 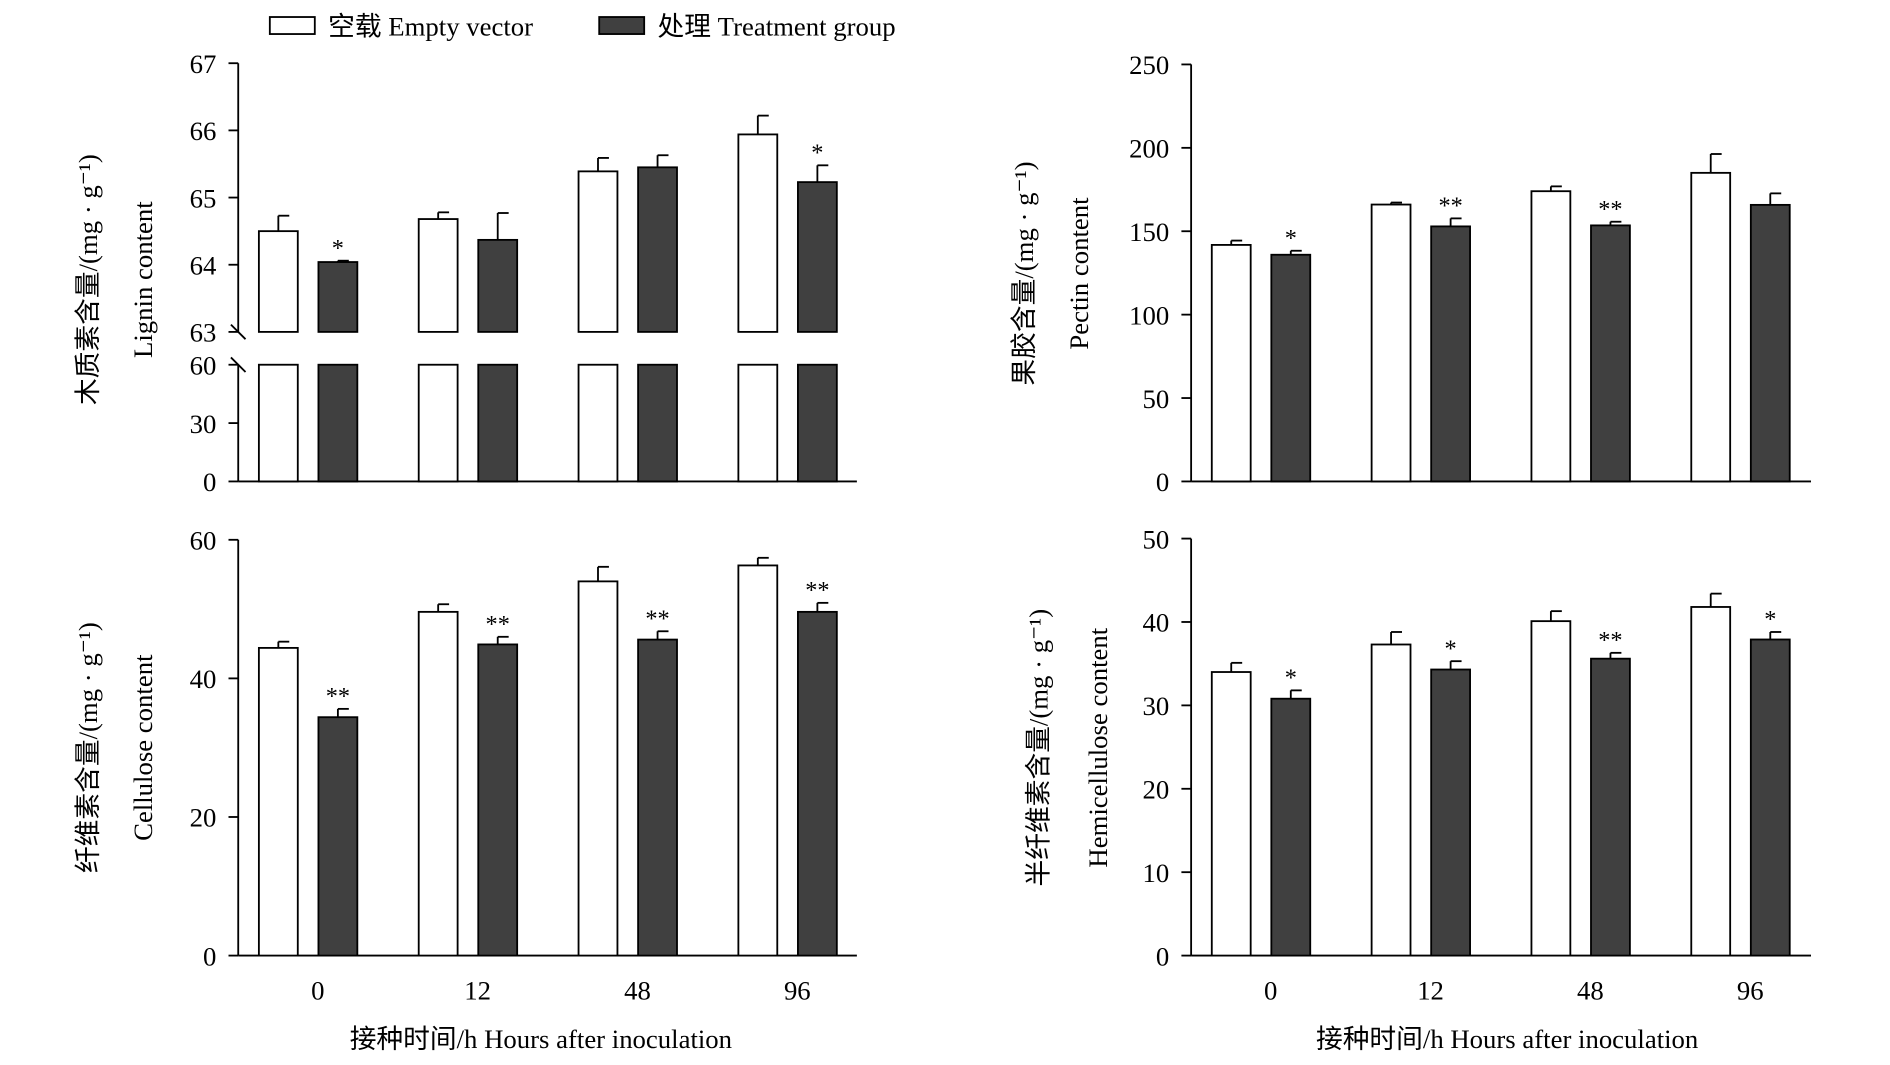 What do you see at coordinates (777, 26) in the screenshot?
I see `legend-label-treat: 处理 Treatment group` at bounding box center [777, 26].